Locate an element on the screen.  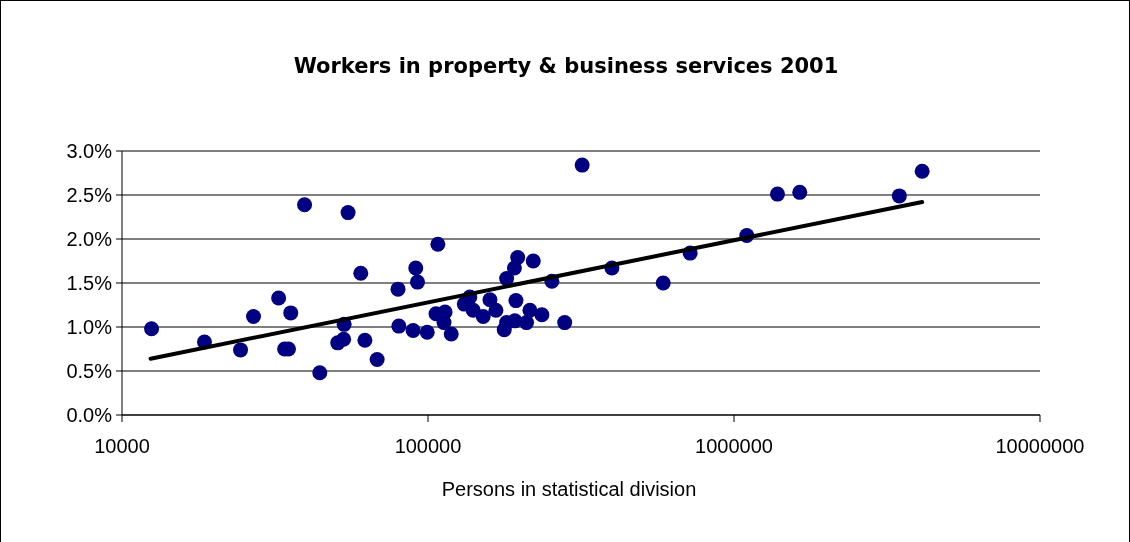
x-tick-label: 10000 is located at coordinates (122, 446).